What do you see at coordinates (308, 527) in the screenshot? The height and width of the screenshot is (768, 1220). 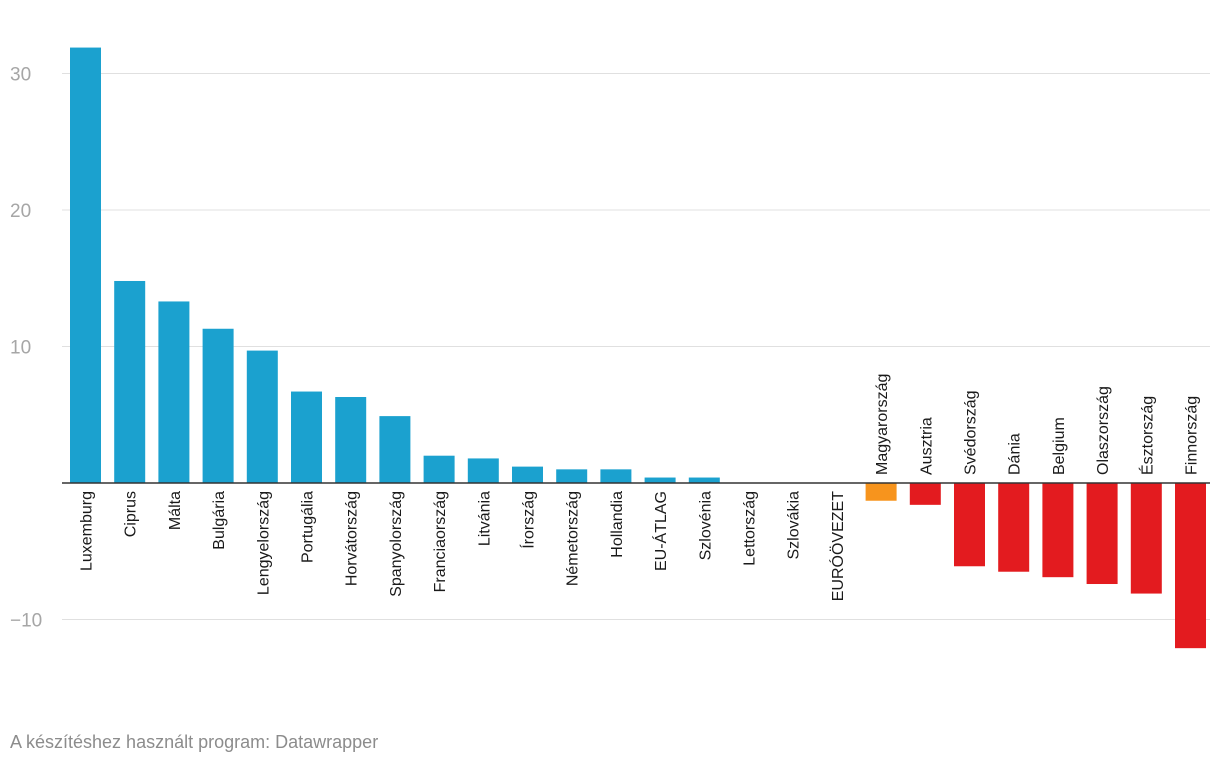 I see `category-label: Portugália` at bounding box center [308, 527].